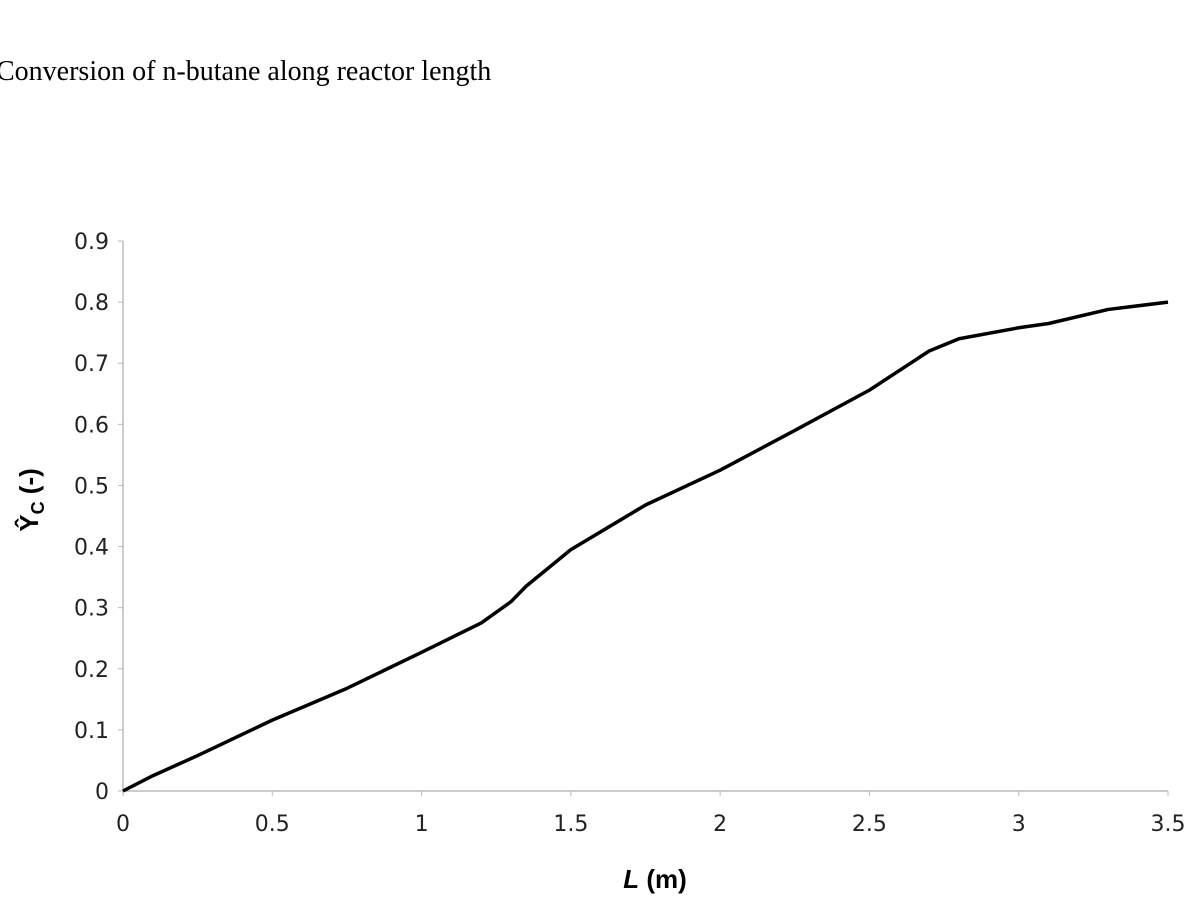 Image resolution: width=1194 pixels, height=919 pixels. I want to click on y-tick-label: 0.4, so click(91, 548).